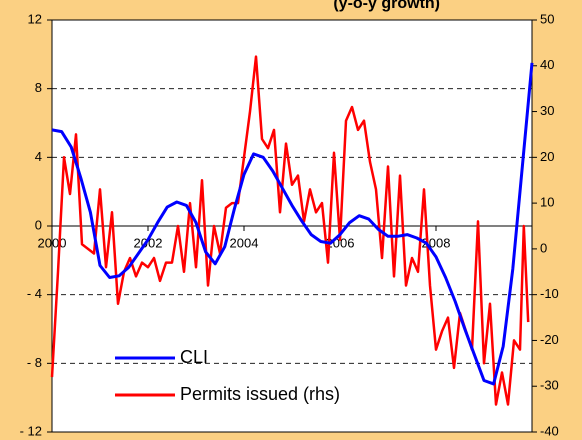 Image resolution: width=582 pixels, height=440 pixels. I want to click on y-tick-label: - 4, so click(34, 293).